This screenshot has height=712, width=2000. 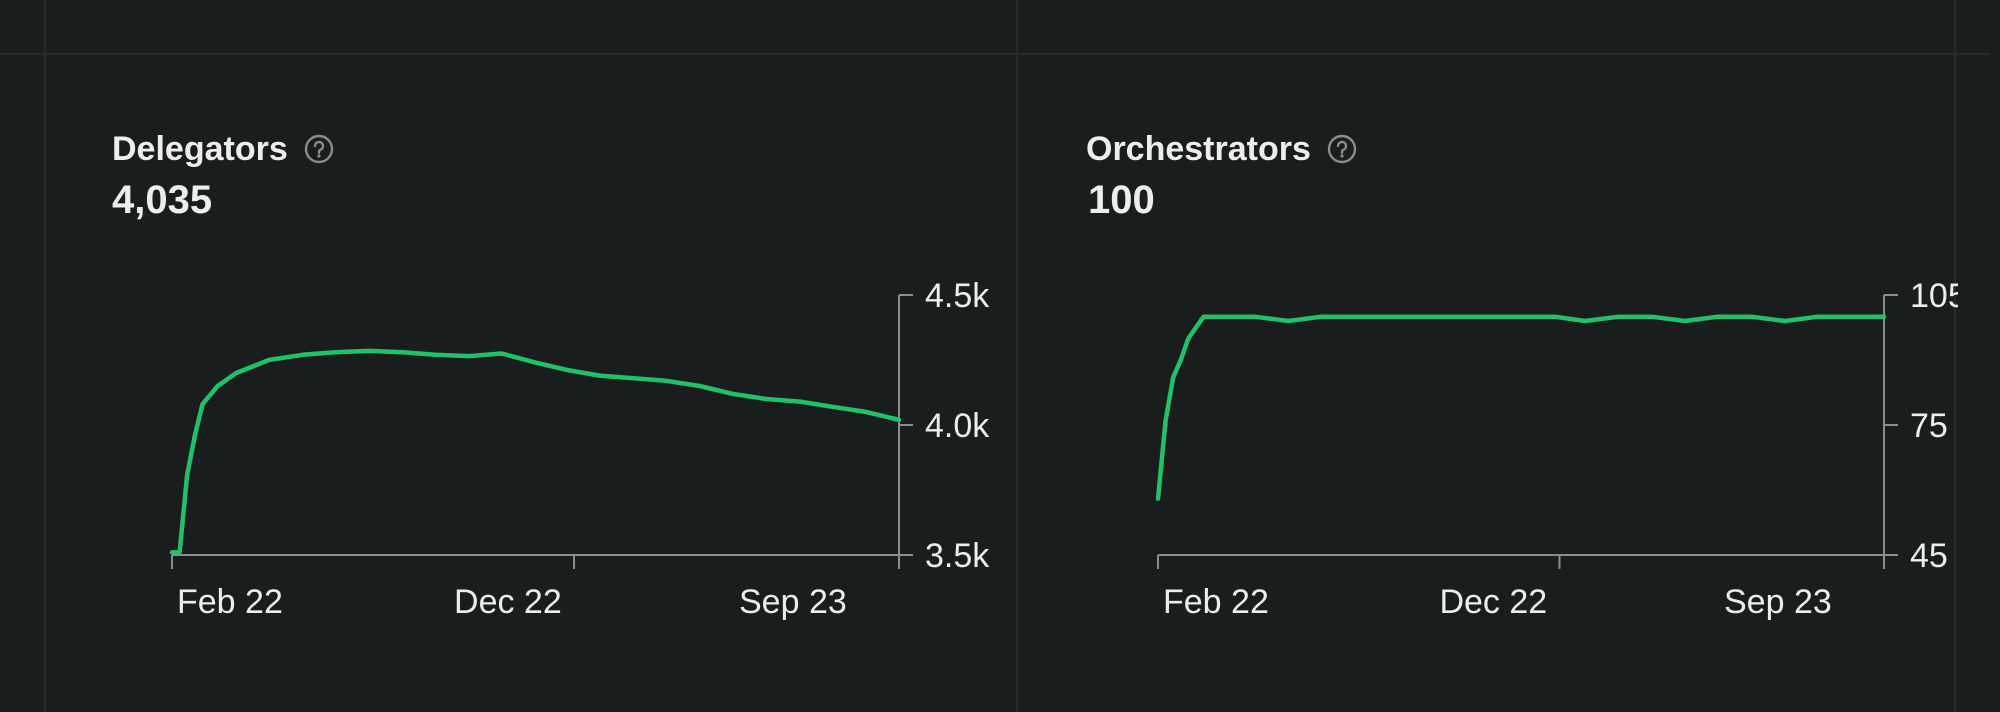 What do you see at coordinates (995, 54) in the screenshot?
I see `top-divider` at bounding box center [995, 54].